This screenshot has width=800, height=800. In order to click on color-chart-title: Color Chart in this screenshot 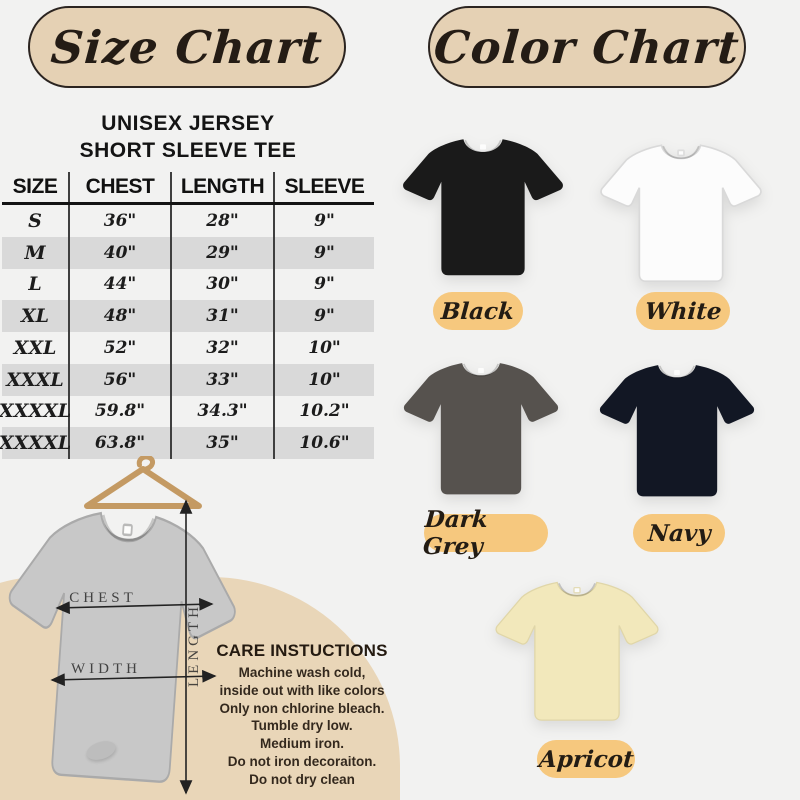, I will do `click(587, 47)`.